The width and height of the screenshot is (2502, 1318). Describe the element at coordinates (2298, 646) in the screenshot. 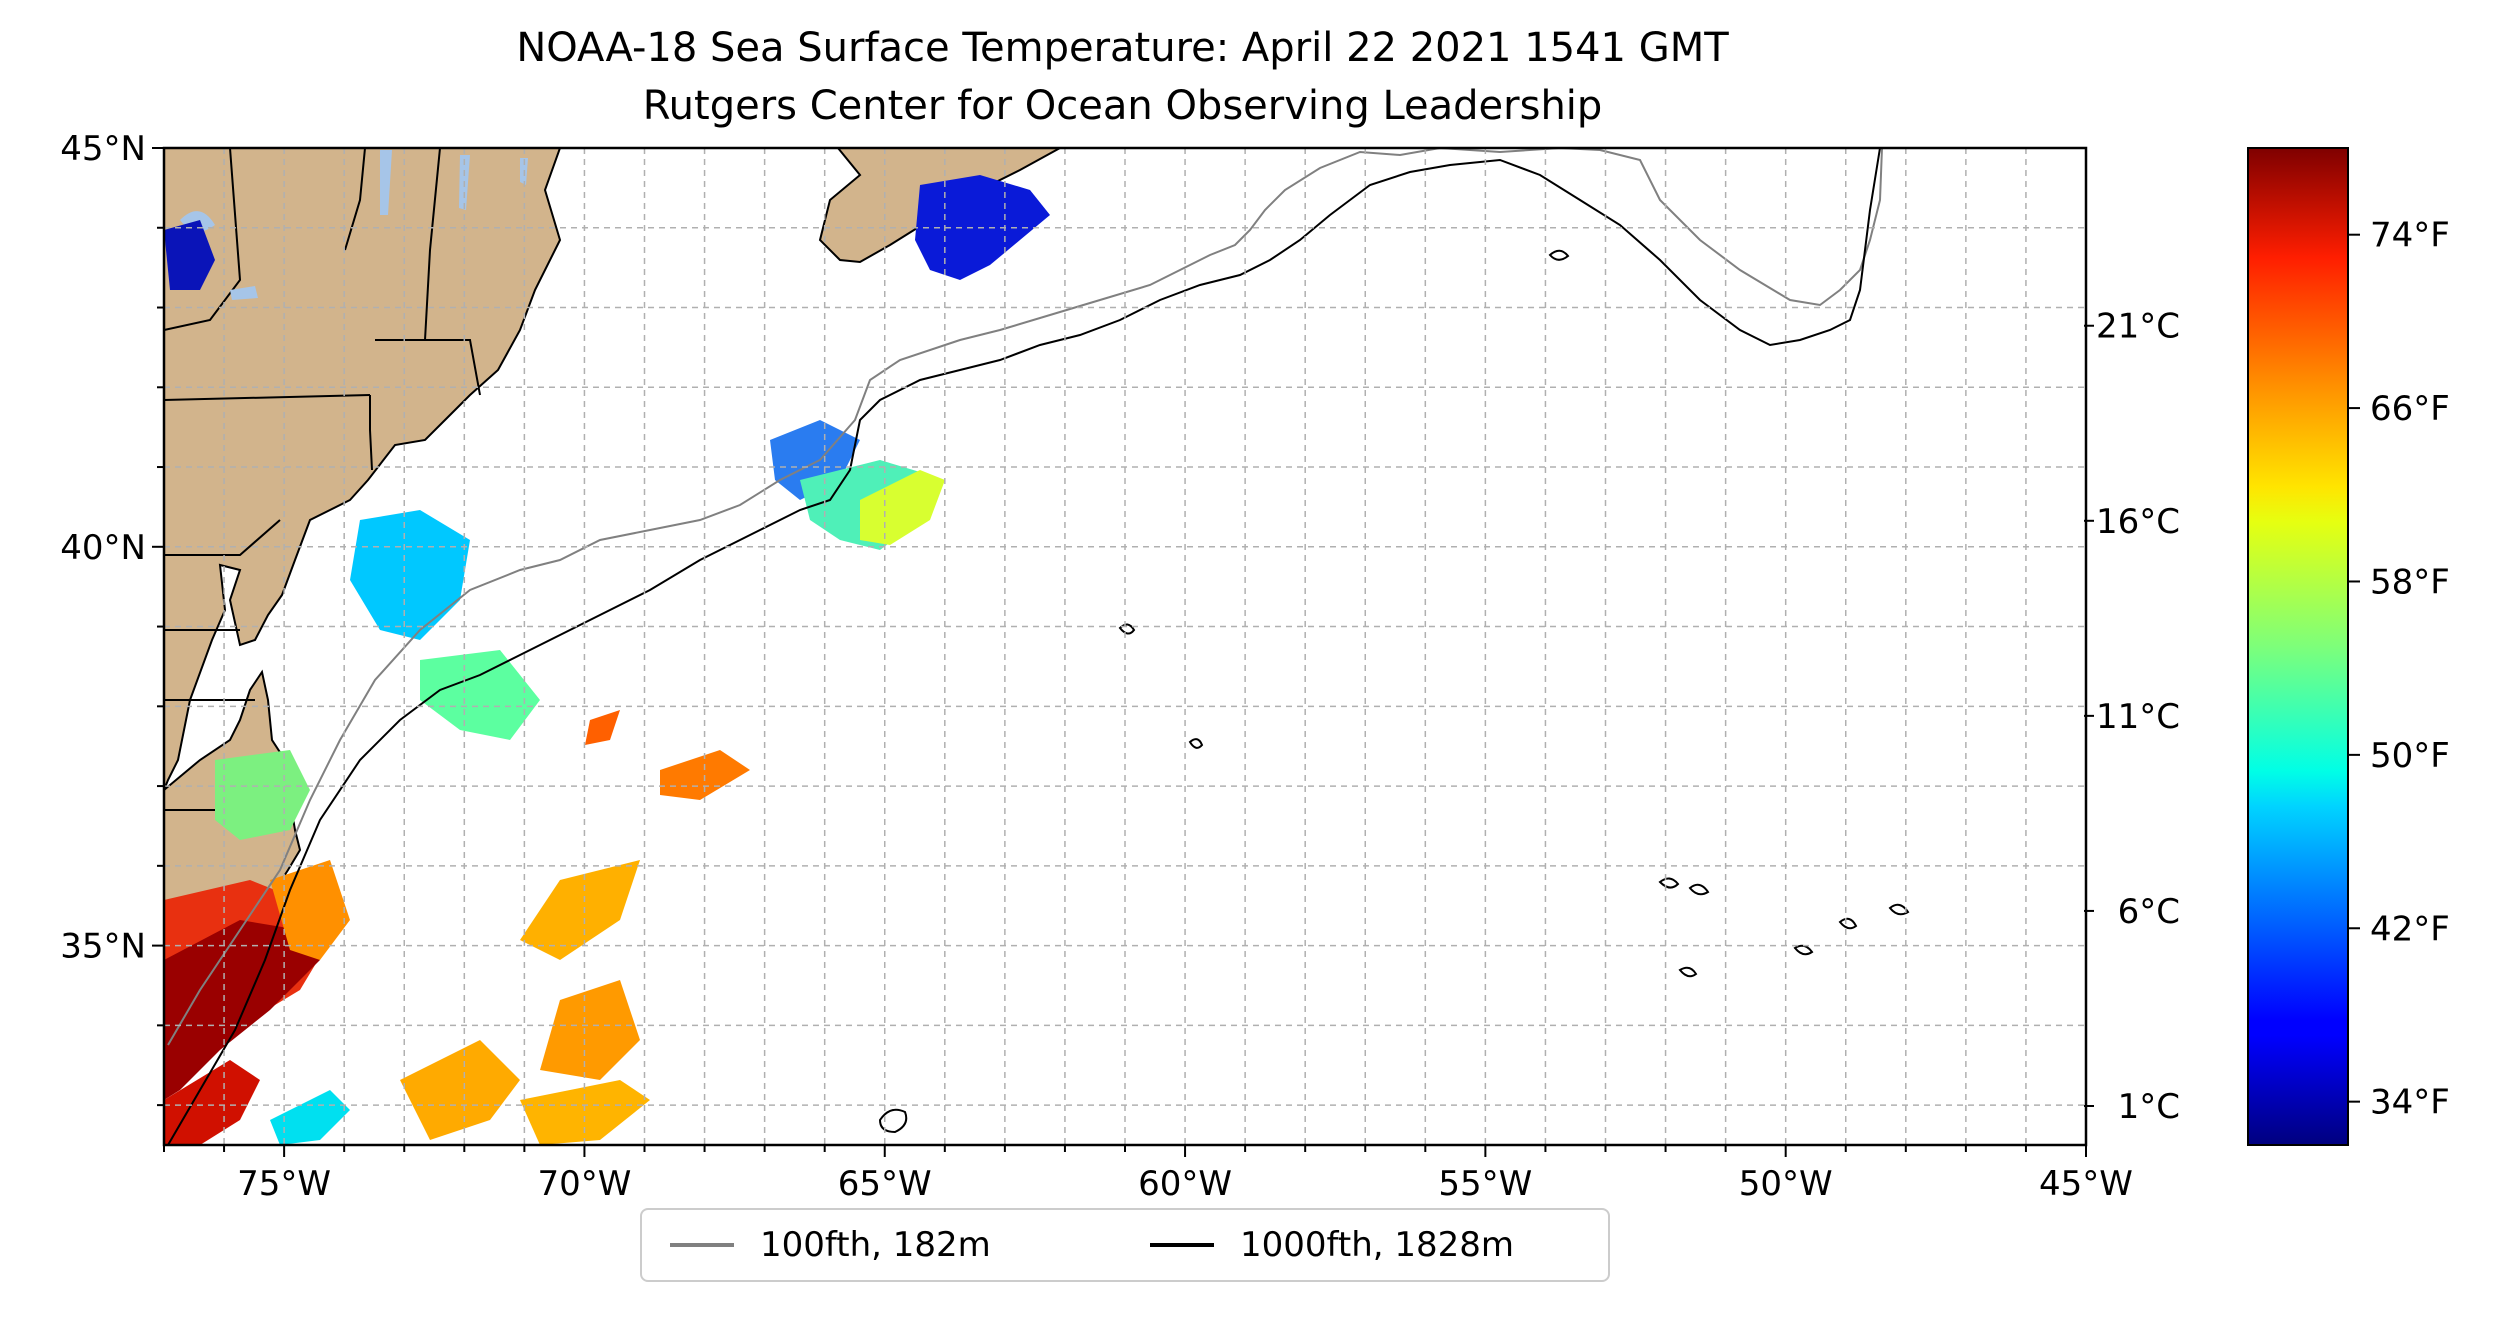

I see `colorbar` at that location.